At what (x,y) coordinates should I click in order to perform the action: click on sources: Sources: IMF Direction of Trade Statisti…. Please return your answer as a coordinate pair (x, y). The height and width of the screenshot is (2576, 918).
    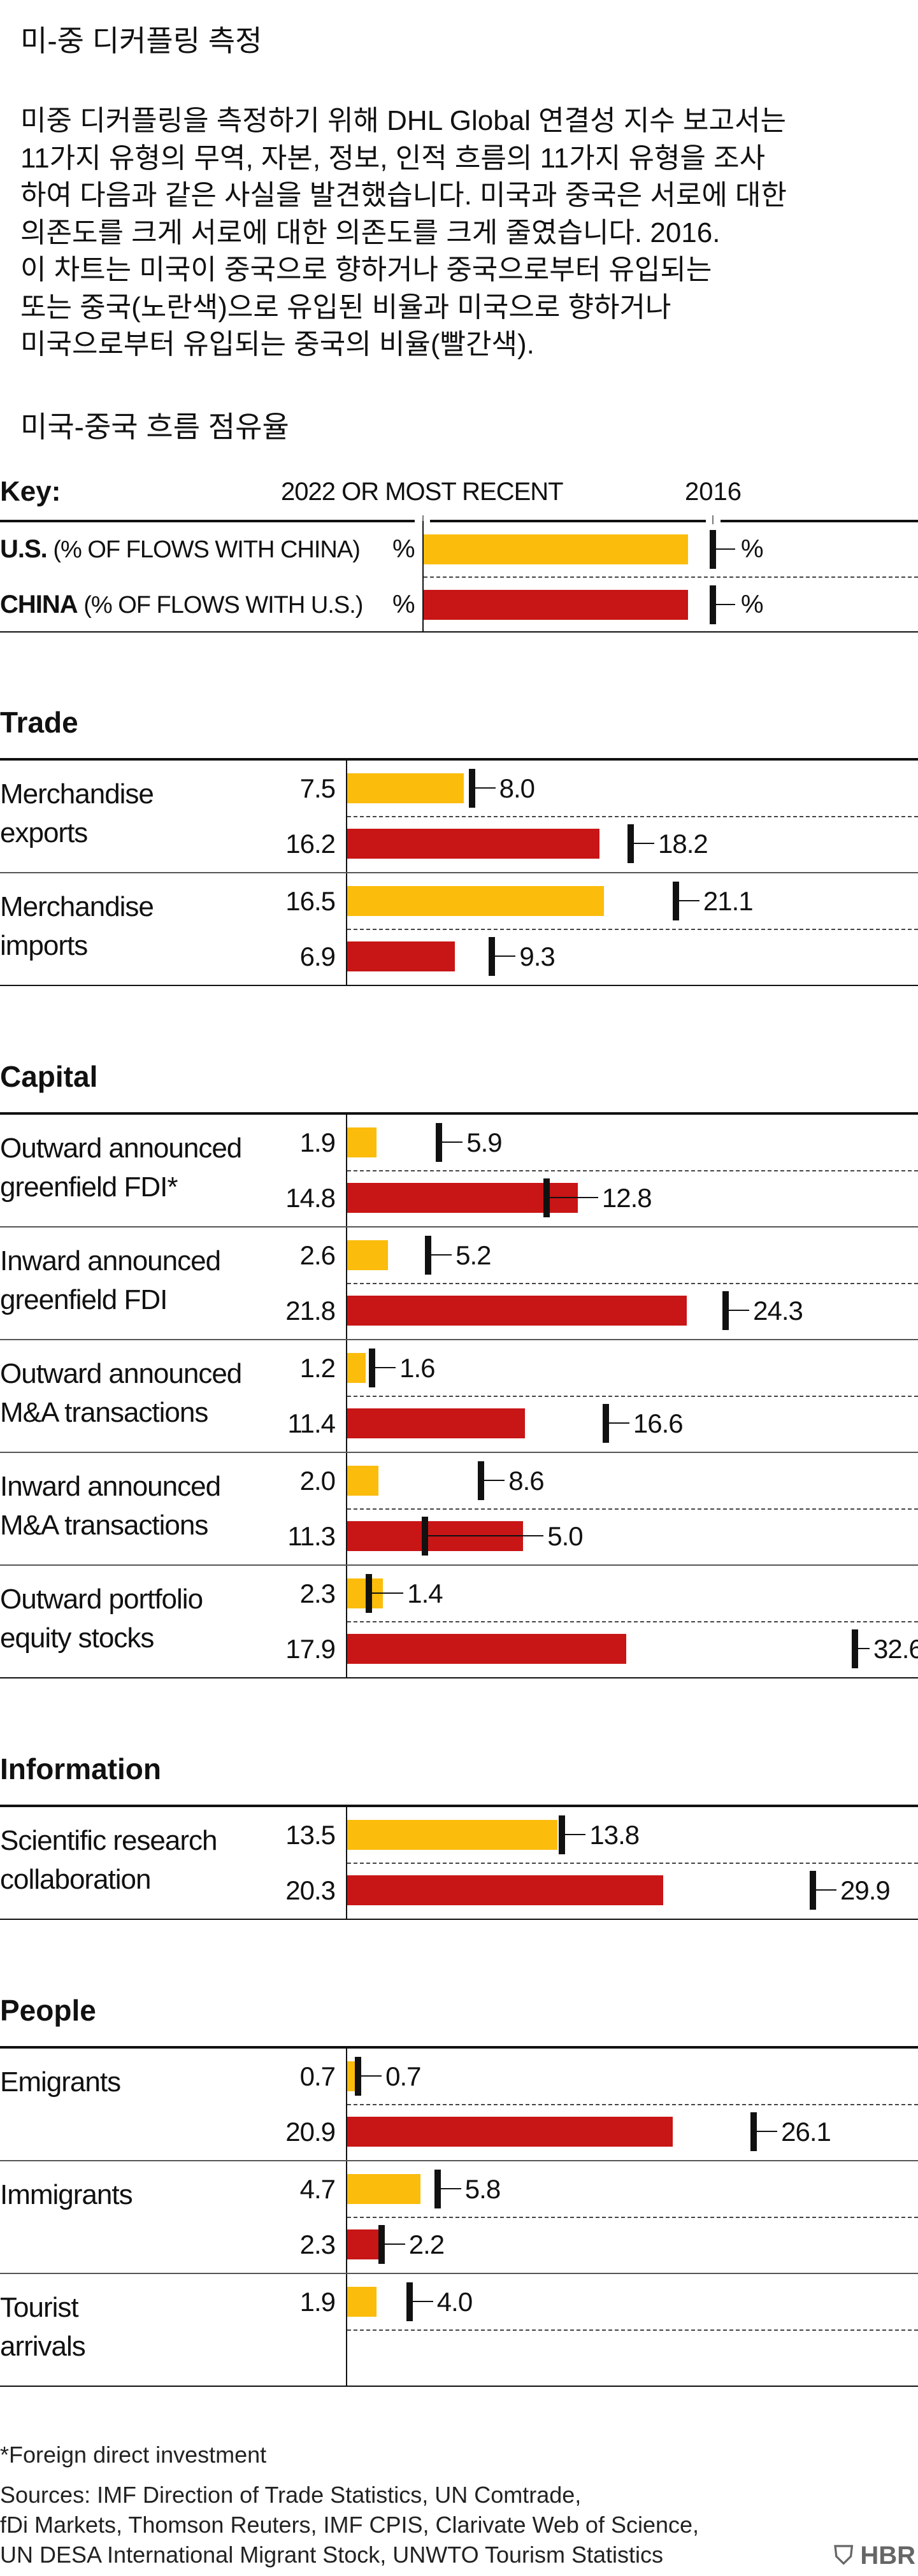
    Looking at the image, I should click on (349, 2525).